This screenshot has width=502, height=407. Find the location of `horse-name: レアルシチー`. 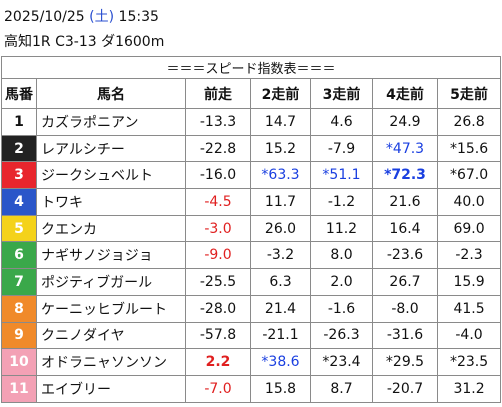

horse-name: レアルシチー is located at coordinates (111, 148).